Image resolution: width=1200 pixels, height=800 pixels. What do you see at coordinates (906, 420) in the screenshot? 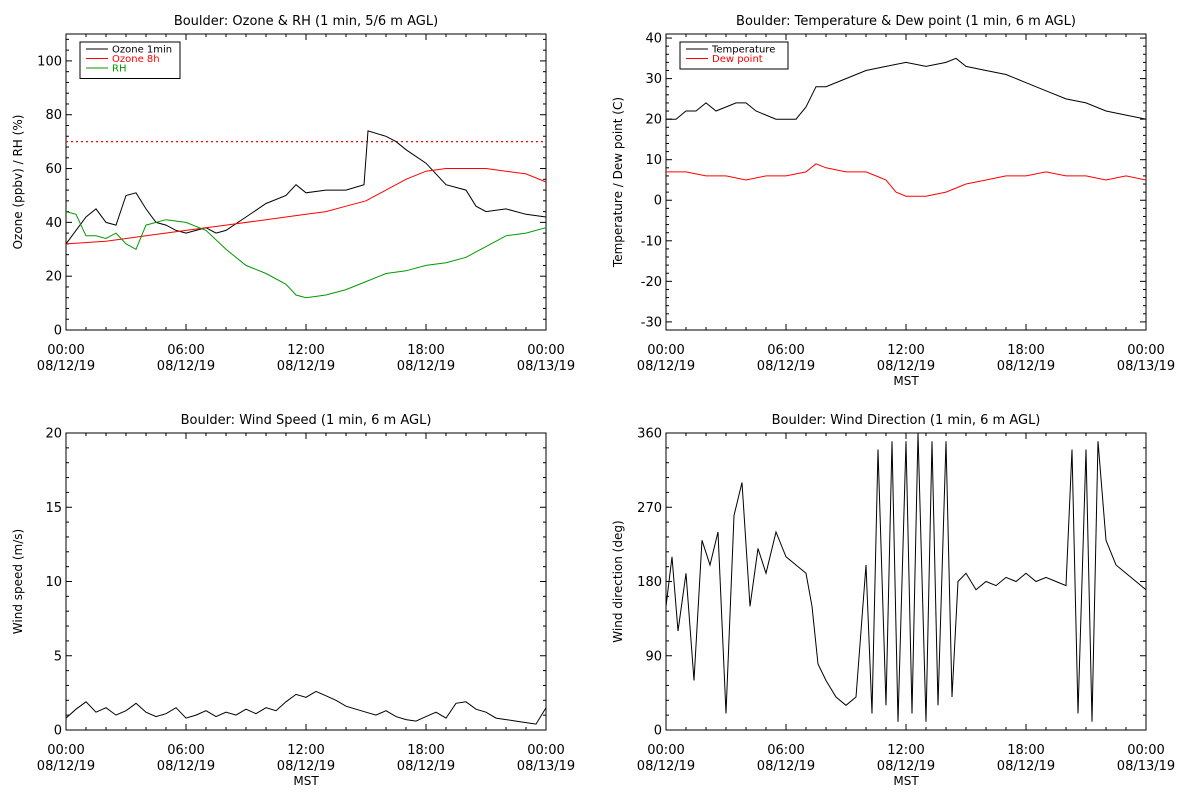
I see `chart-title: Boulder: Wind Direction (1 min, 6 m AGL)` at bounding box center [906, 420].